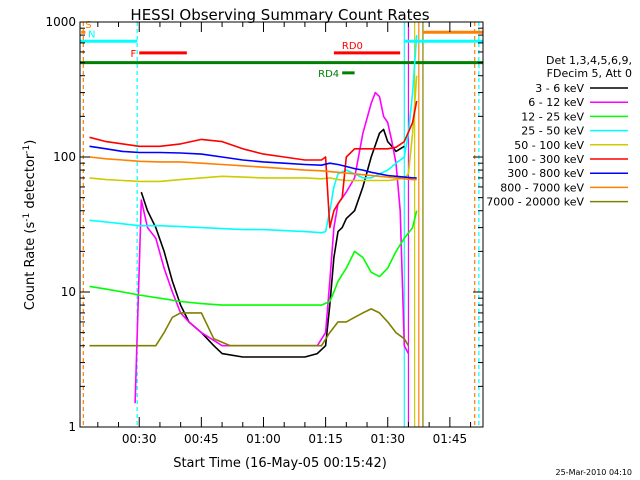  What do you see at coordinates (280, 463) in the screenshot?
I see `x-axis-label: Start Time (16-May-05 00:15:42)` at bounding box center [280, 463].